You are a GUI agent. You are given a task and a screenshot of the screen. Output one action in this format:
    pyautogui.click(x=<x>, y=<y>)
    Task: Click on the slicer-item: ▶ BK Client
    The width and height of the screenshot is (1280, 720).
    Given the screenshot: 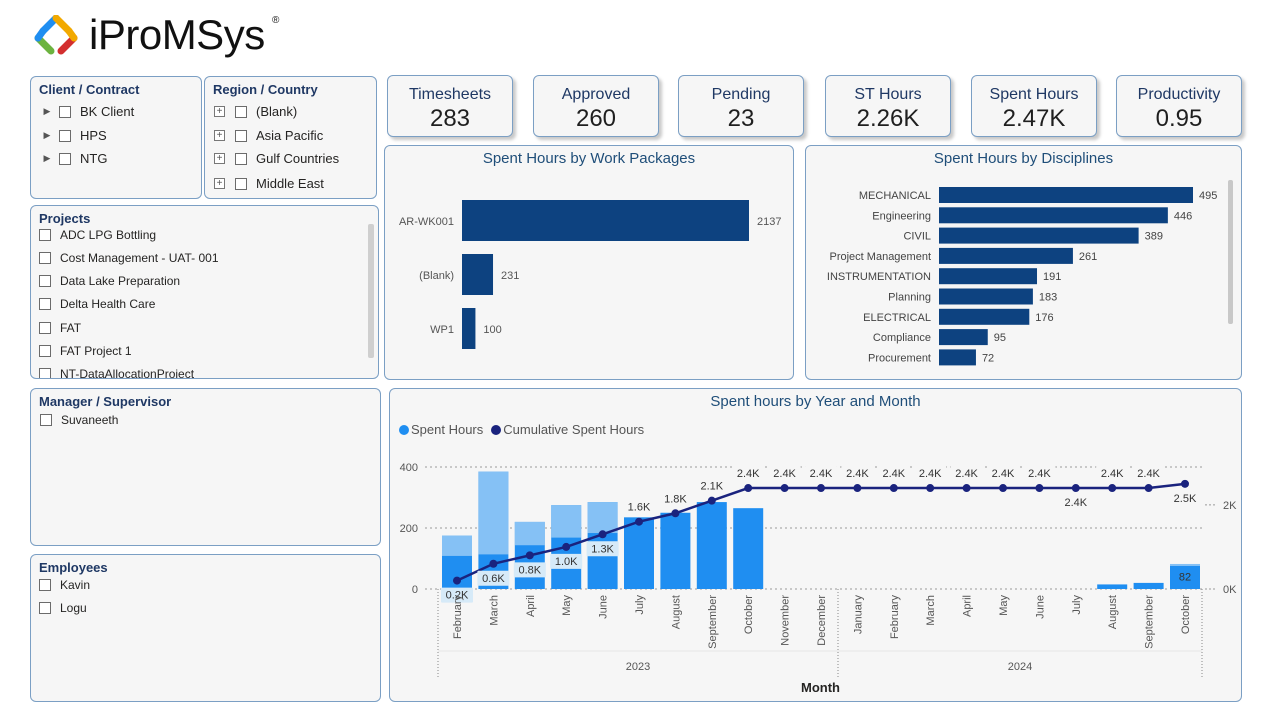 What is the action you would take?
    pyautogui.click(x=88, y=111)
    